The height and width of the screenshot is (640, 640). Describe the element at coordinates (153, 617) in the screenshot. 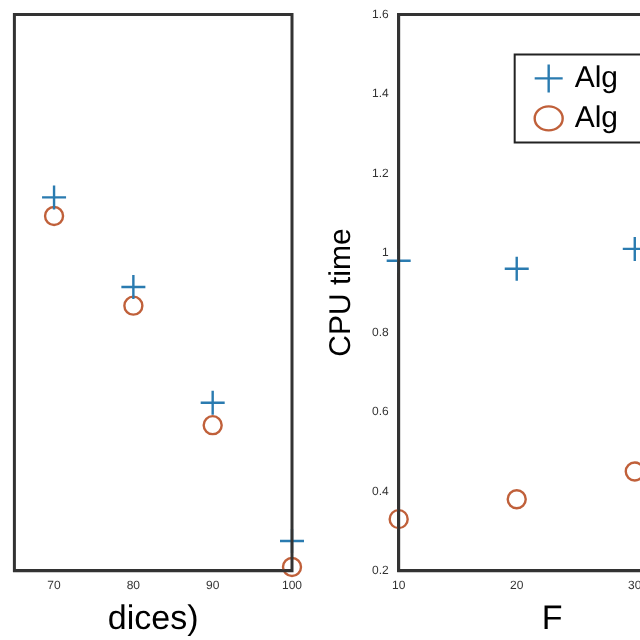

I see `x-axis-title: dices)` at that location.